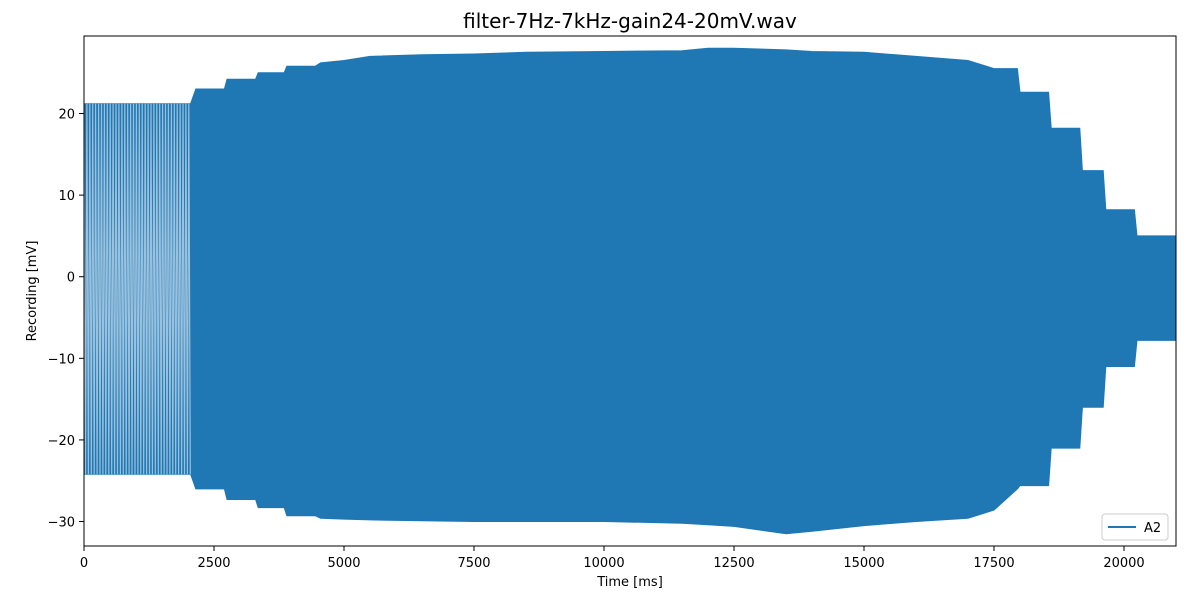 The image size is (1200, 600). Describe the element at coordinates (66, 319) in the screenshot. I see `y-axis: −30 −20 −10 0 10 20` at that location.